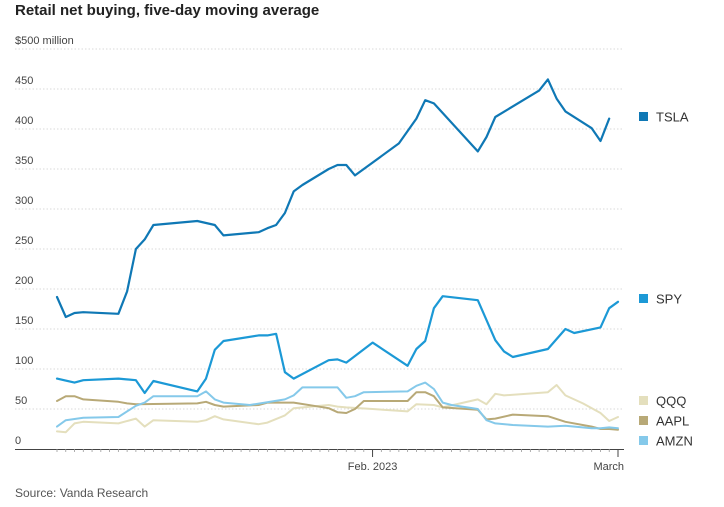 The height and width of the screenshot is (507, 724). I want to click on legend-label-aapl: AAPL, so click(672, 421).